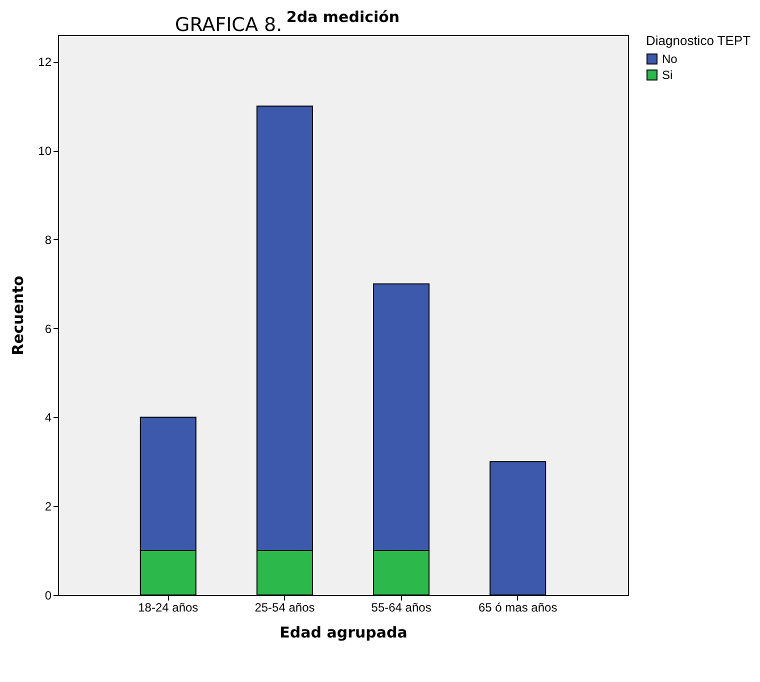  I want to click on x-axis-title: Edad agrupada, so click(344, 633).